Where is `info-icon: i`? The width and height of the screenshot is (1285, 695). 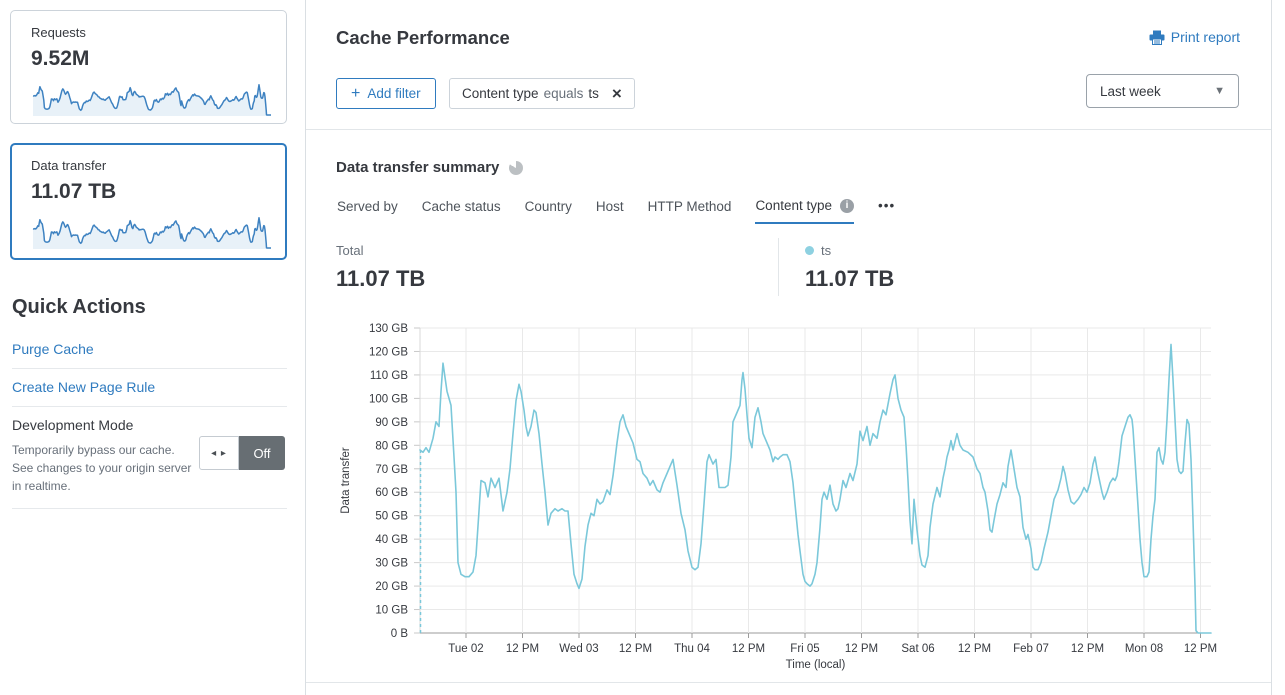
info-icon: i is located at coordinates (847, 205).